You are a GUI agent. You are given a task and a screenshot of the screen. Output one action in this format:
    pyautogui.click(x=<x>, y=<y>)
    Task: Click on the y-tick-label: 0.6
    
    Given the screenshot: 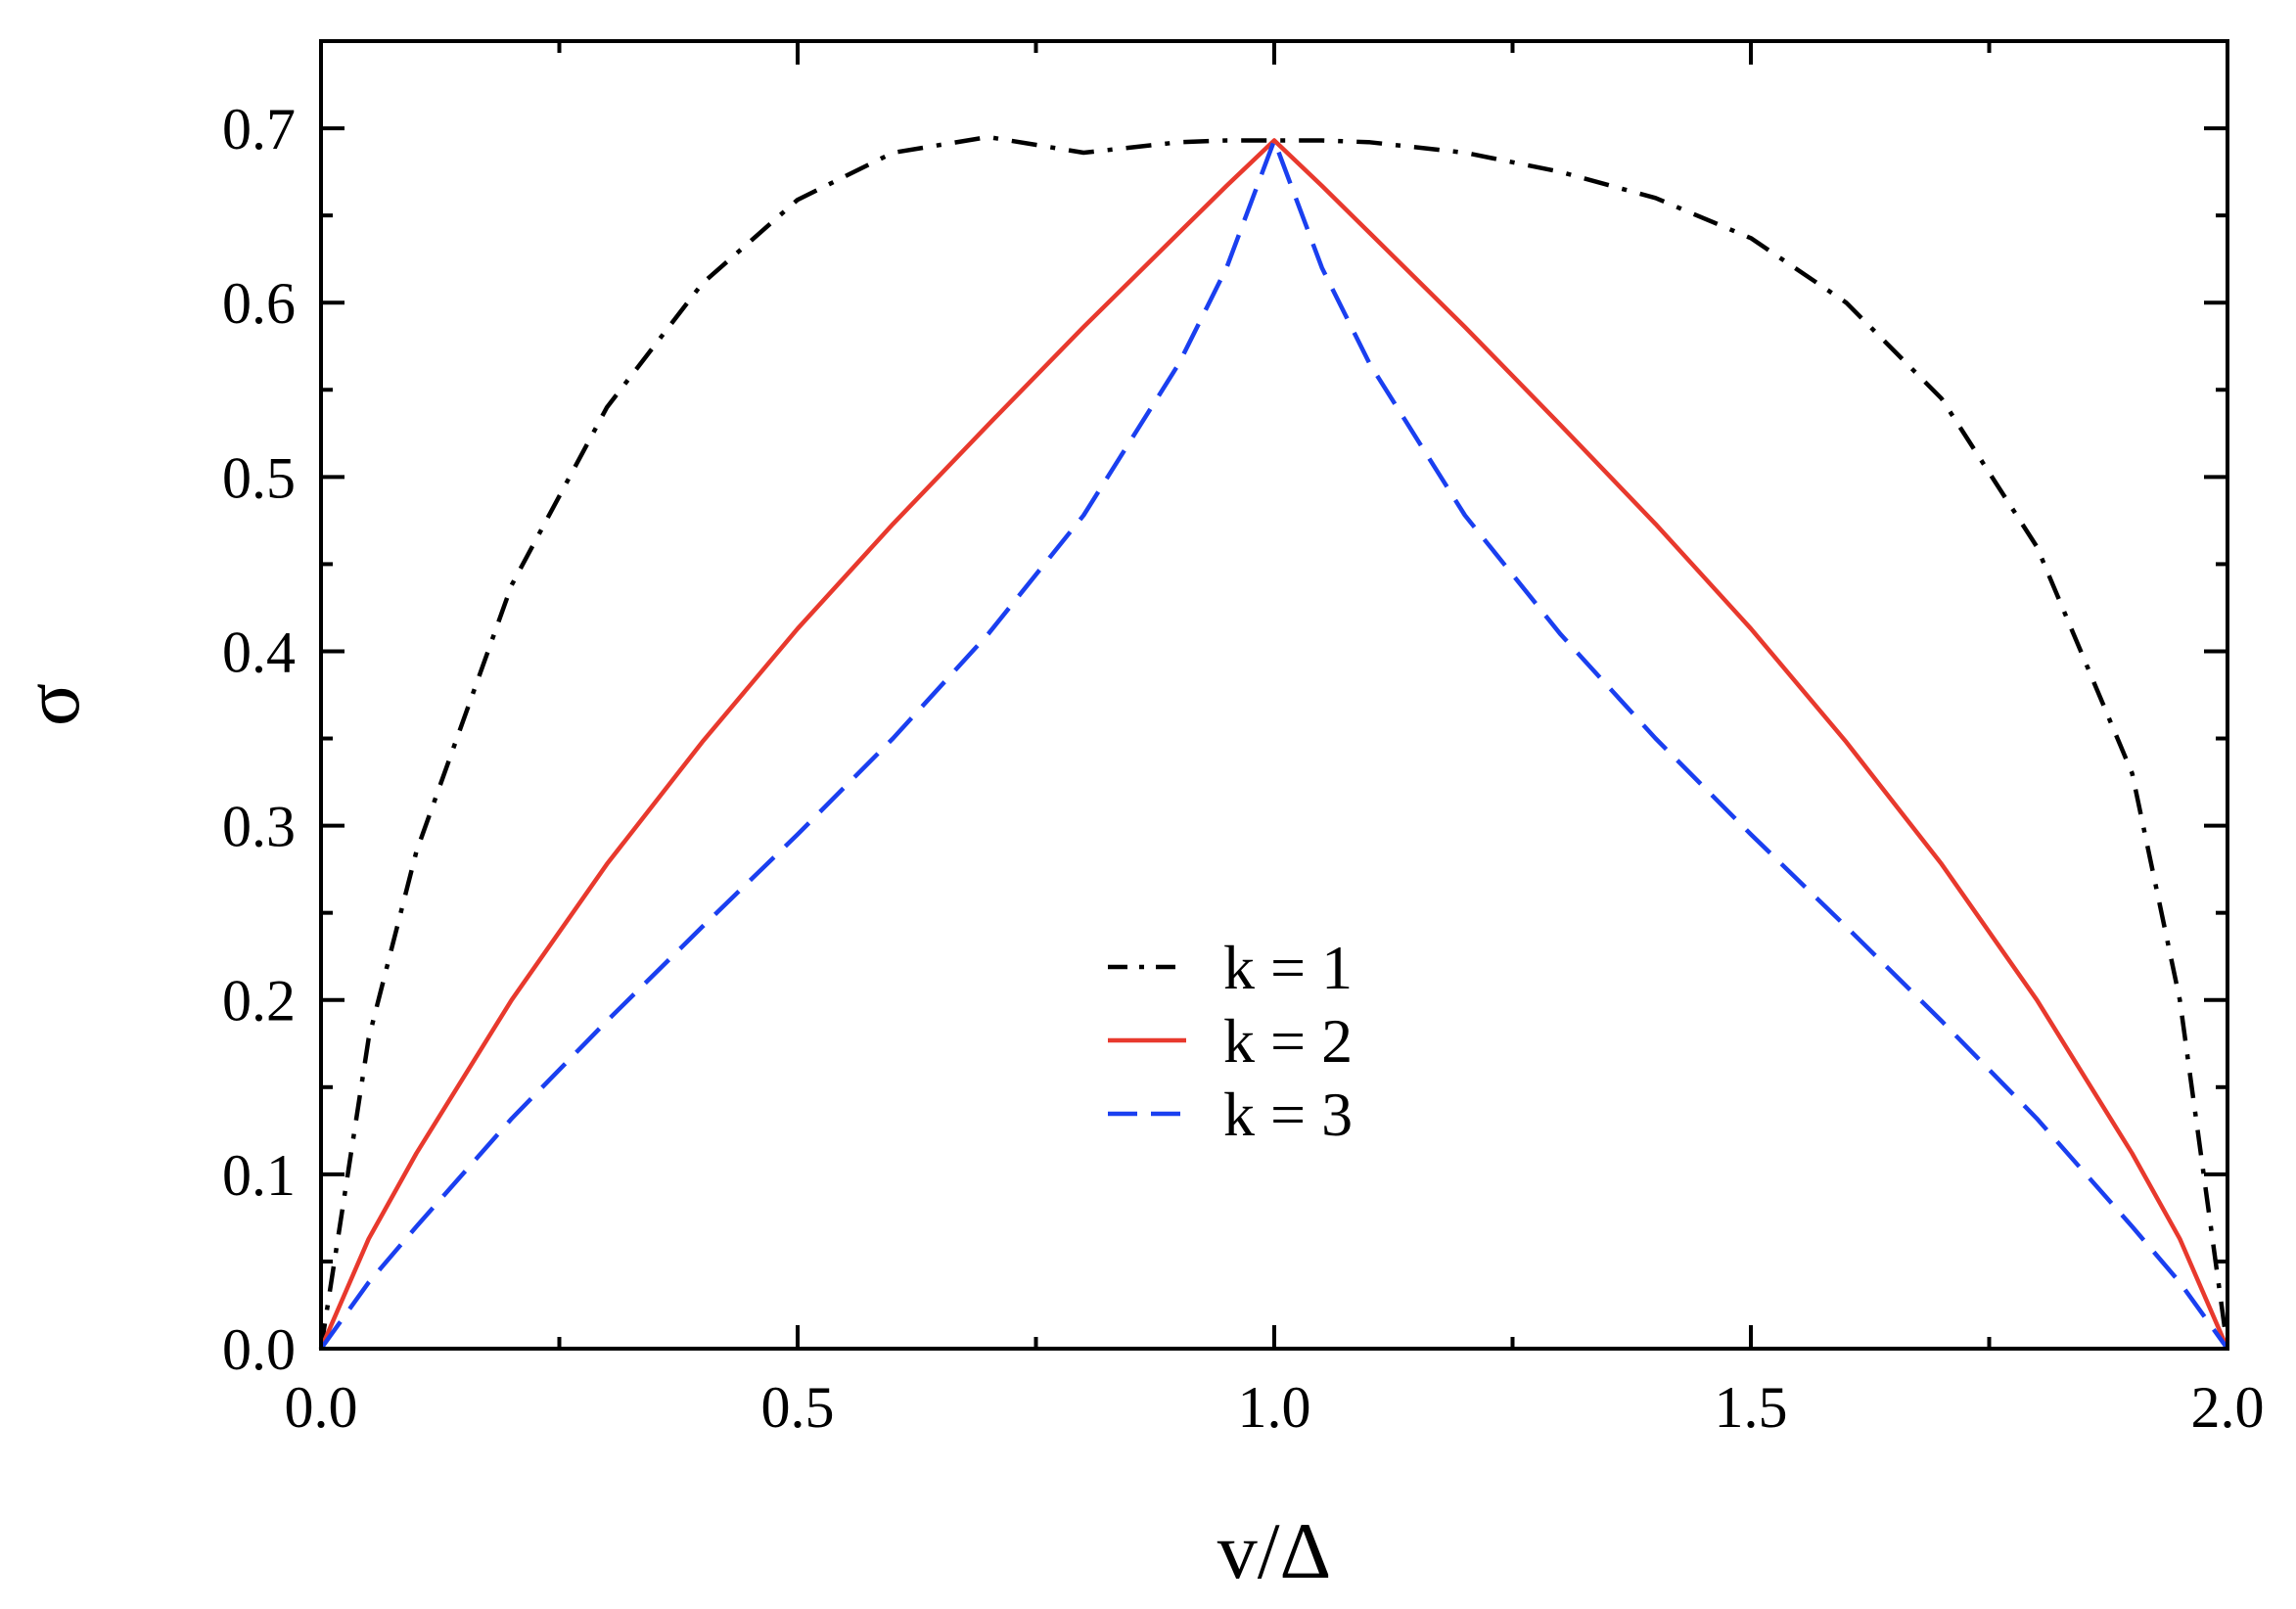 What is the action you would take?
    pyautogui.click(x=259, y=304)
    